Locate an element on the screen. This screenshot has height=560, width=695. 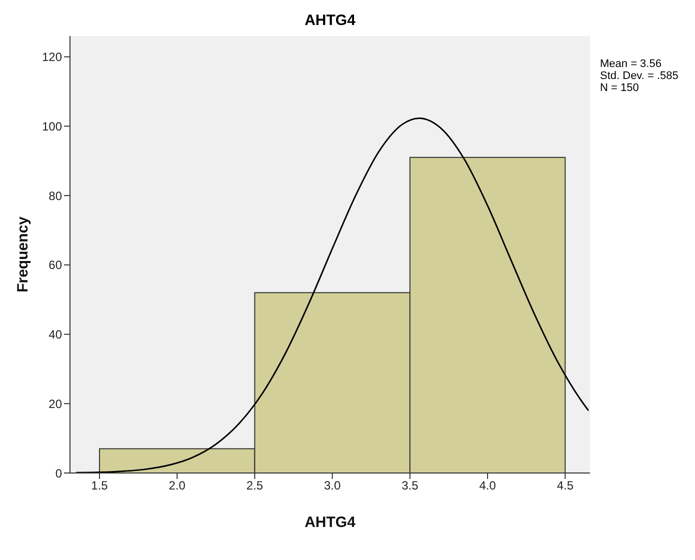
x-axis-title: AHTG4 is located at coordinates (330, 522).